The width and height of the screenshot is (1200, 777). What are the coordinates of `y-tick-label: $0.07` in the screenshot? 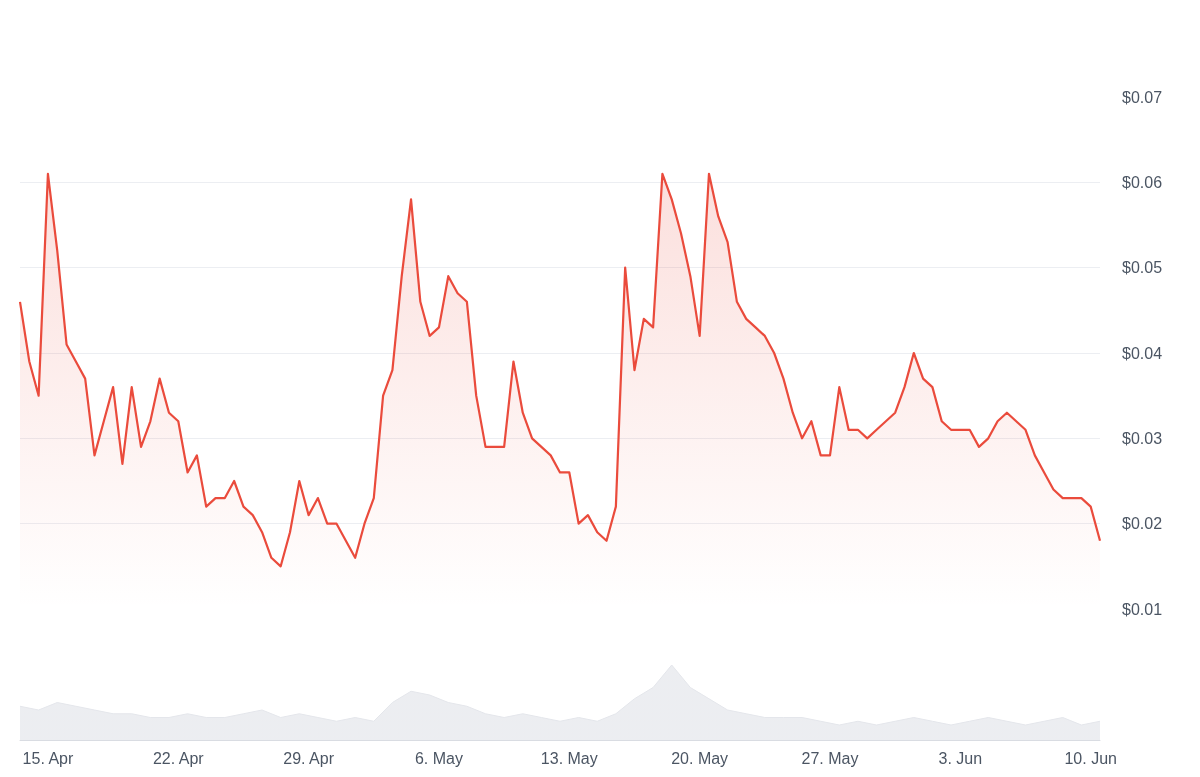 It's located at (1142, 97).